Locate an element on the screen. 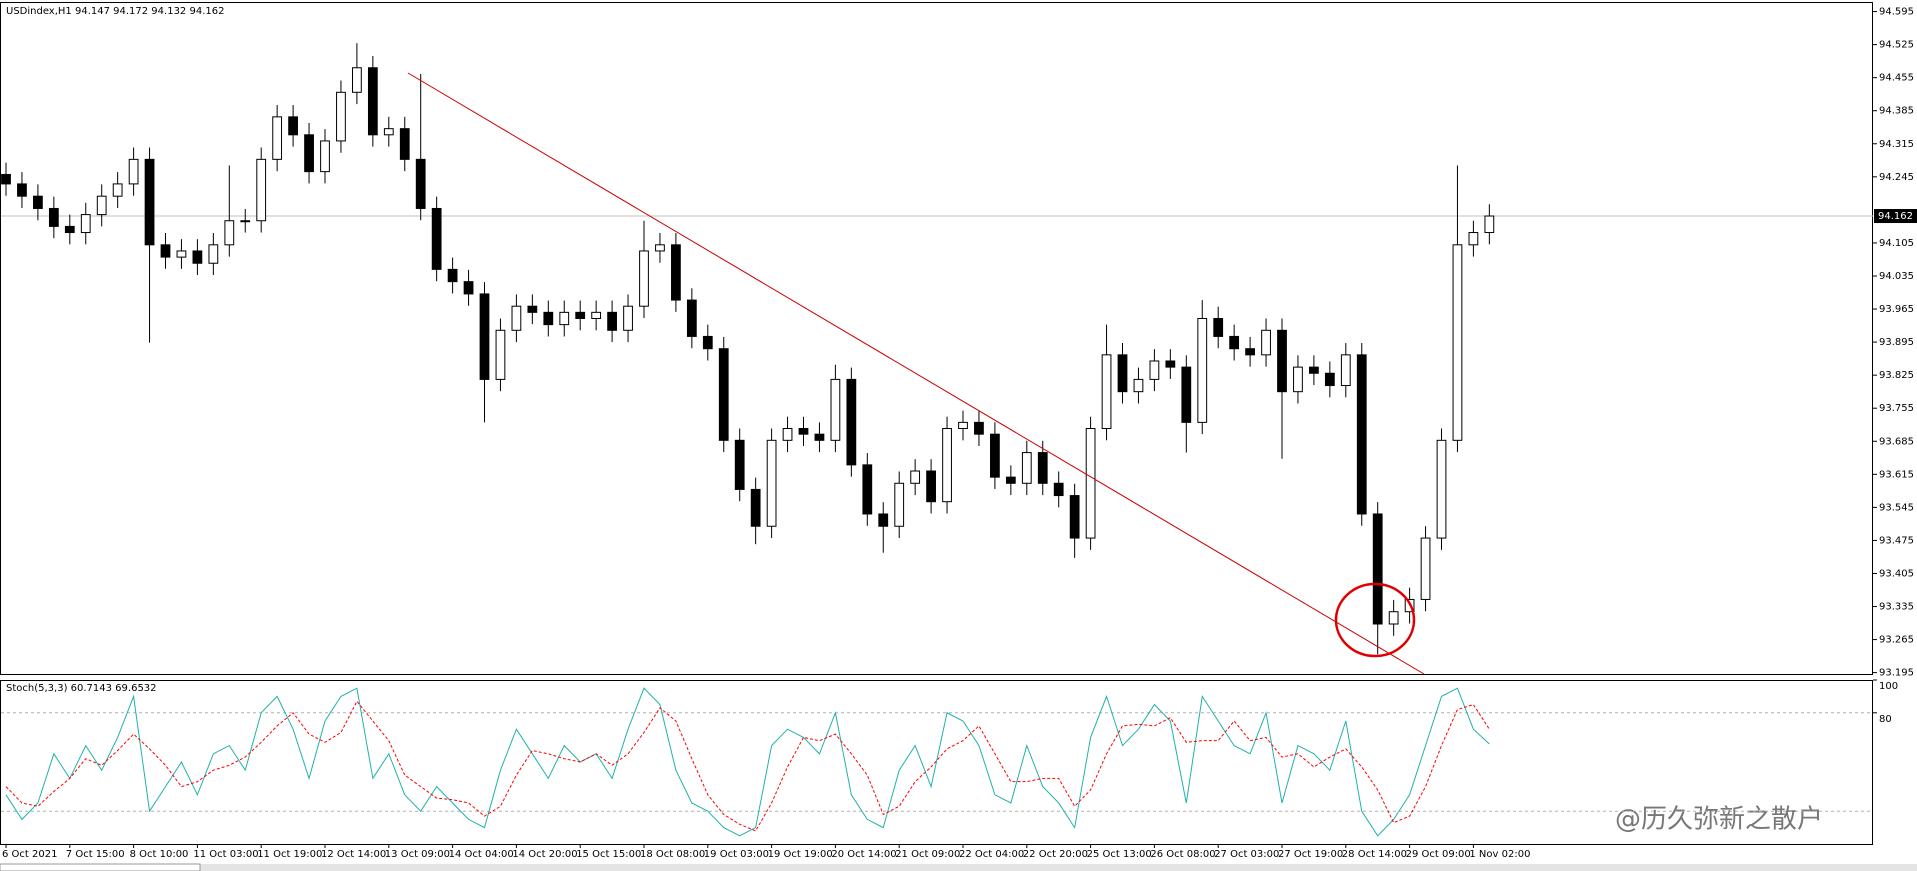 This screenshot has width=1917, height=871. x-tick-label: 21 Oct 09:00 is located at coordinates (927, 854).